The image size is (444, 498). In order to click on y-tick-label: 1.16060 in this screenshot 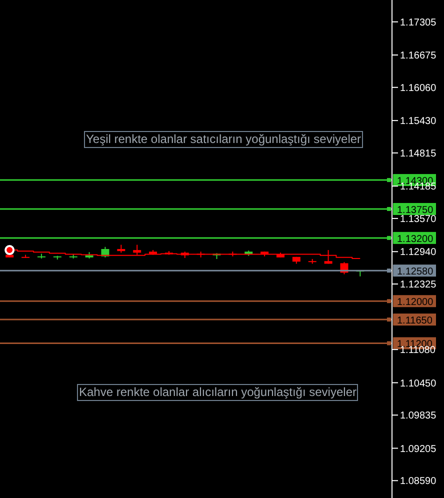, I will do `click(418, 88)`.